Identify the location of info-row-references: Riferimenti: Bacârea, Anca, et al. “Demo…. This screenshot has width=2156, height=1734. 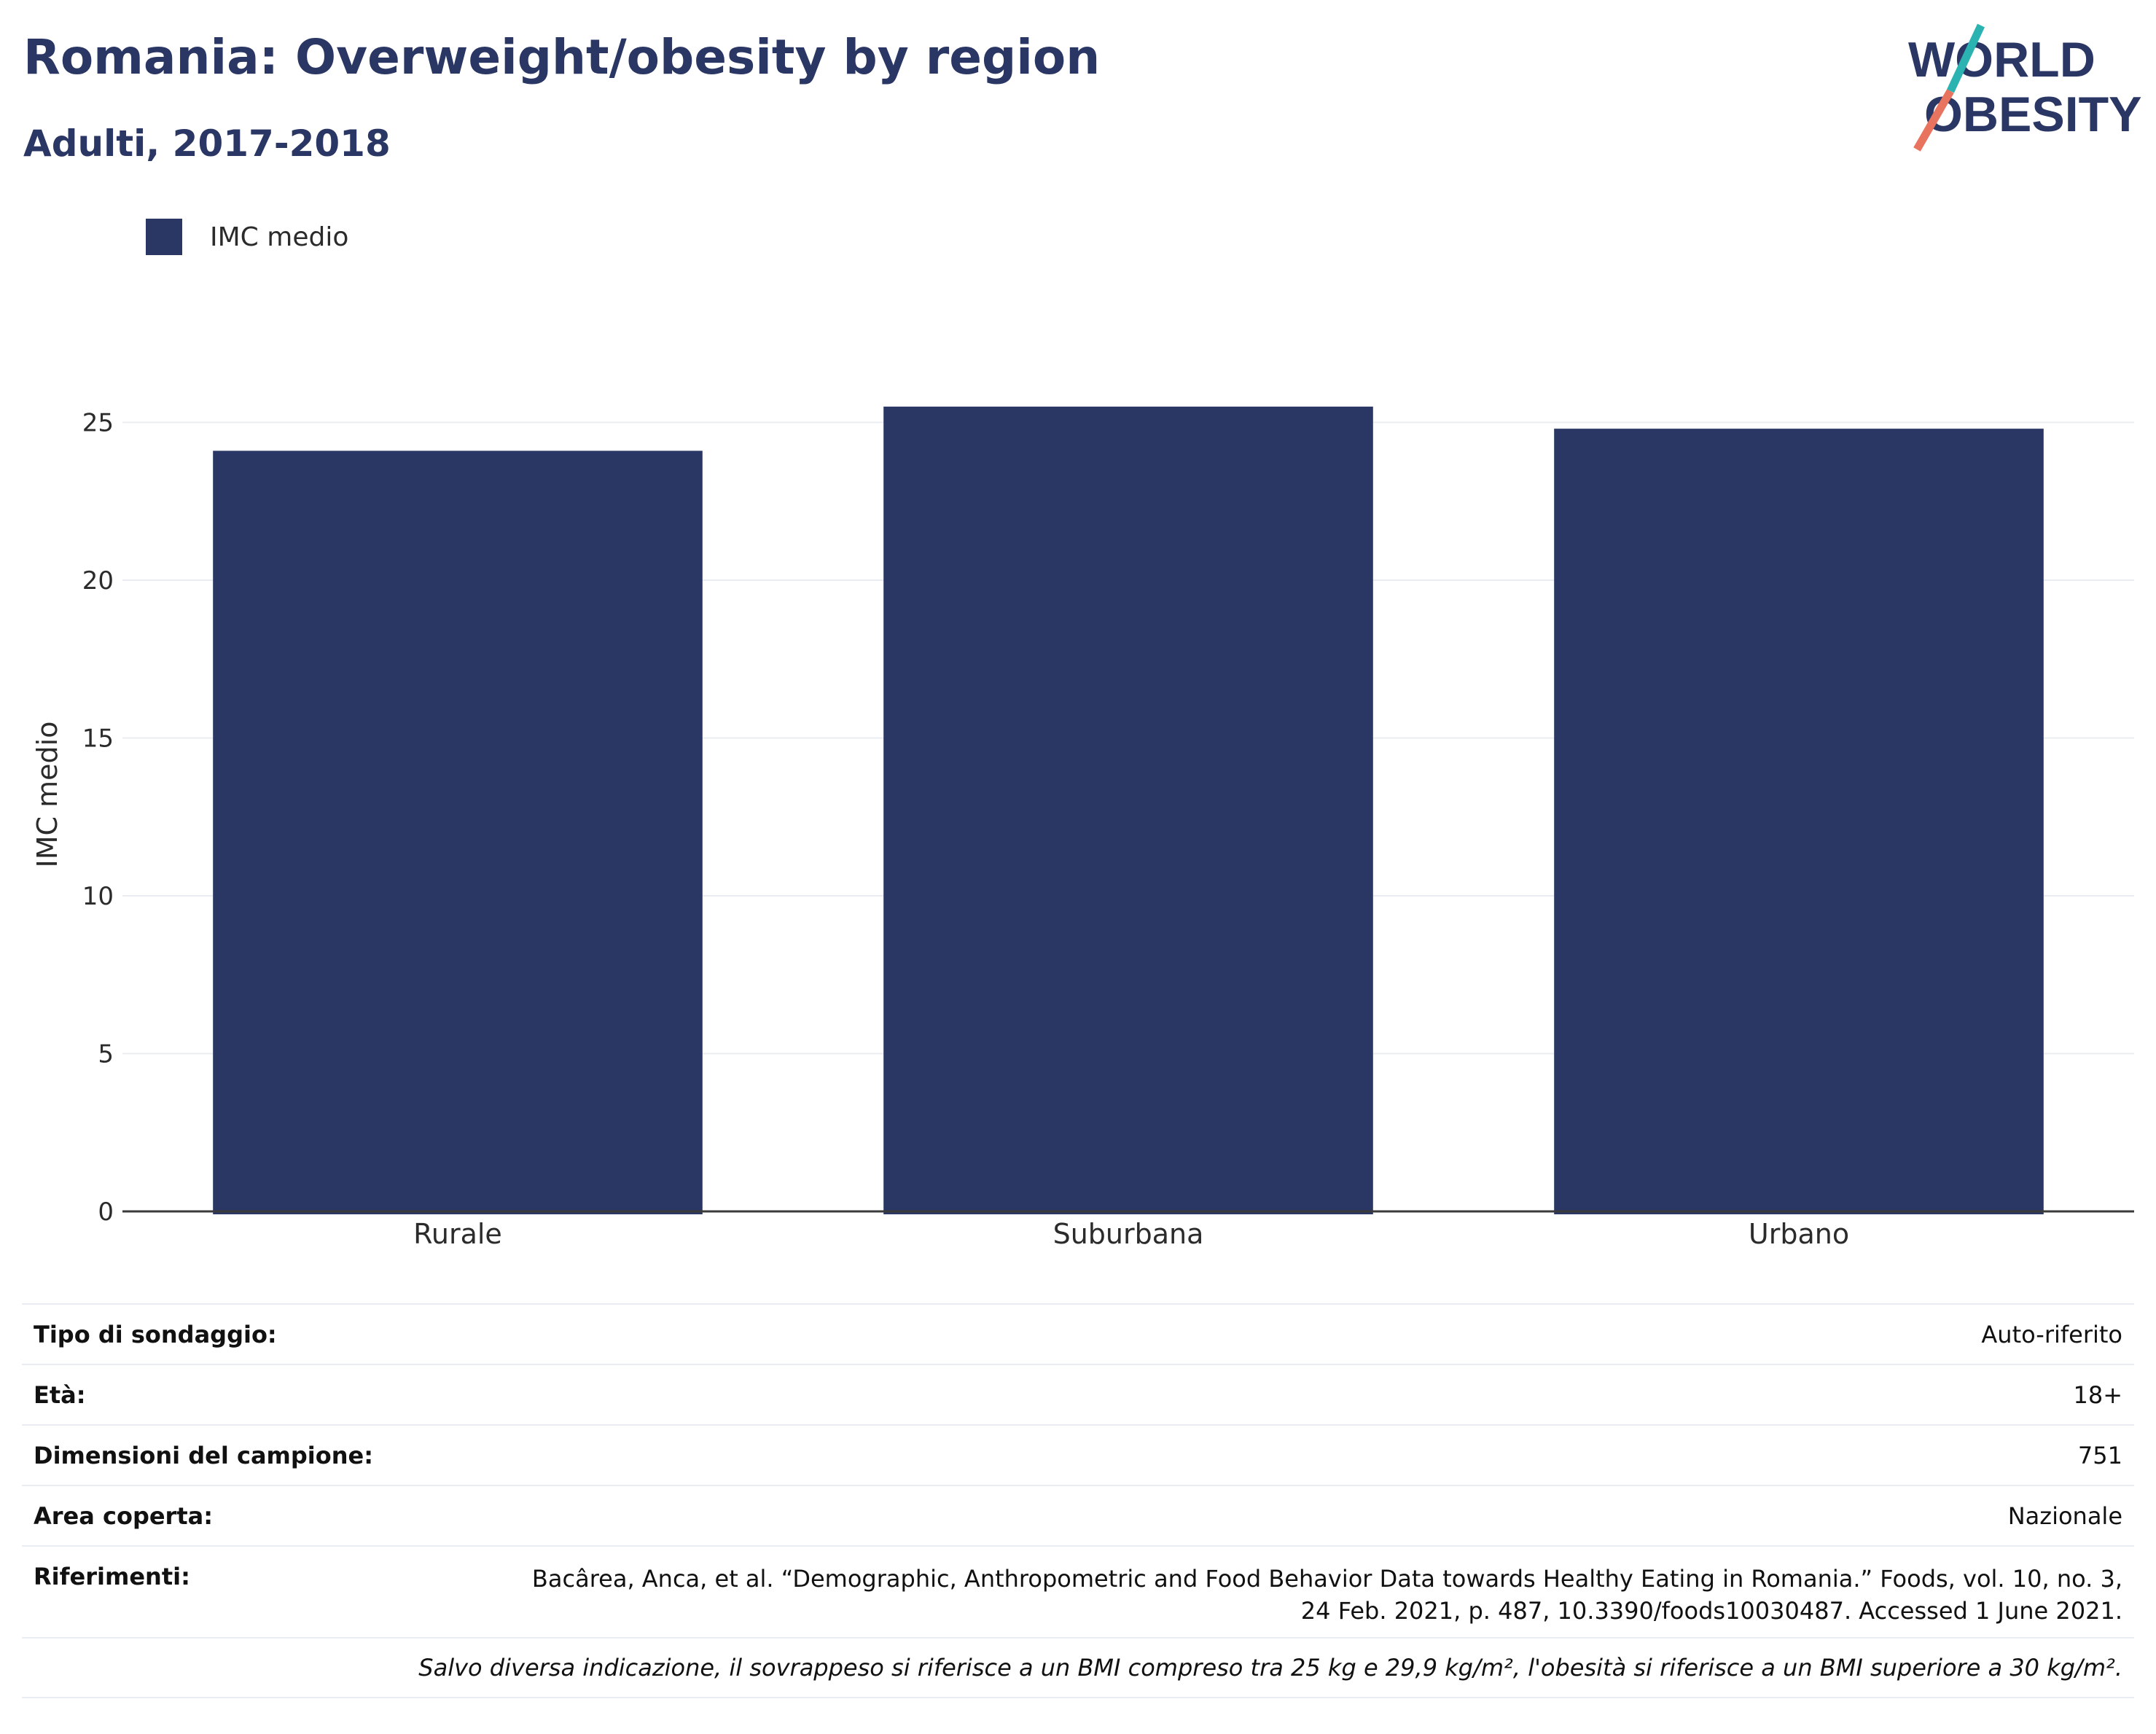
(1078, 1591).